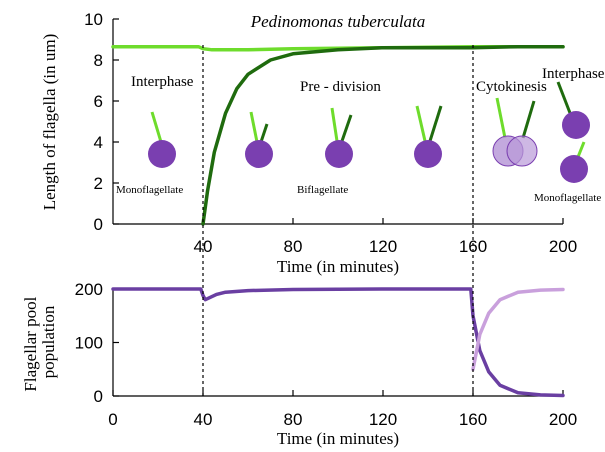  Describe the element at coordinates (293, 246) in the screenshot. I see `top-x-tick-label: 80` at that location.